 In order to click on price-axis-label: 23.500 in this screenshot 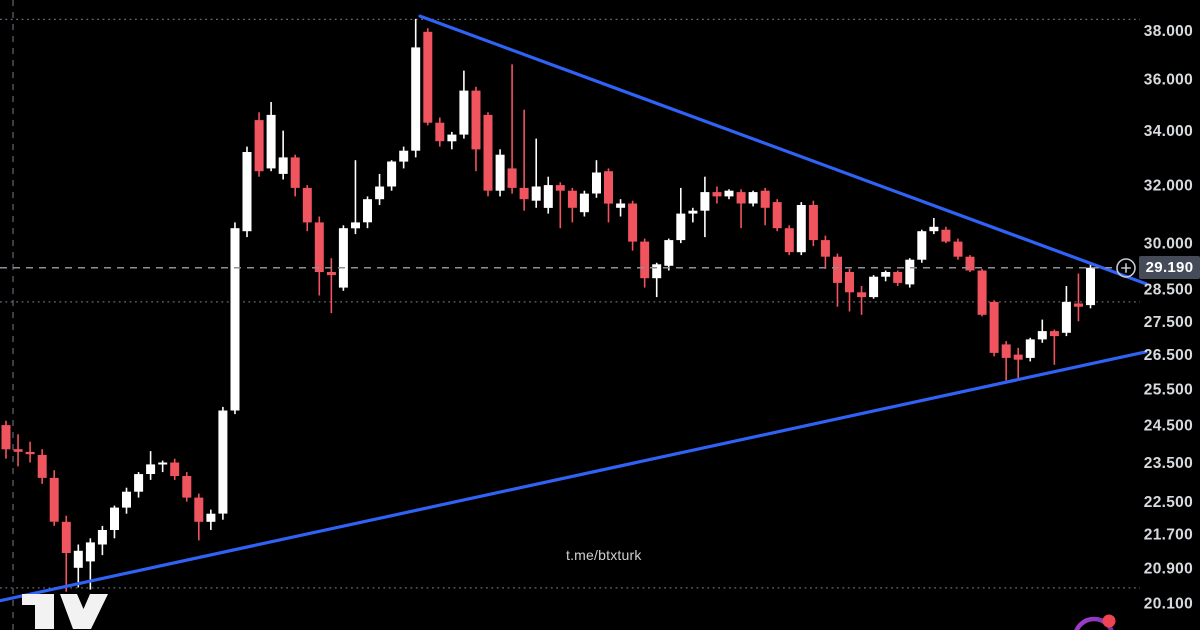, I will do `click(1168, 463)`.